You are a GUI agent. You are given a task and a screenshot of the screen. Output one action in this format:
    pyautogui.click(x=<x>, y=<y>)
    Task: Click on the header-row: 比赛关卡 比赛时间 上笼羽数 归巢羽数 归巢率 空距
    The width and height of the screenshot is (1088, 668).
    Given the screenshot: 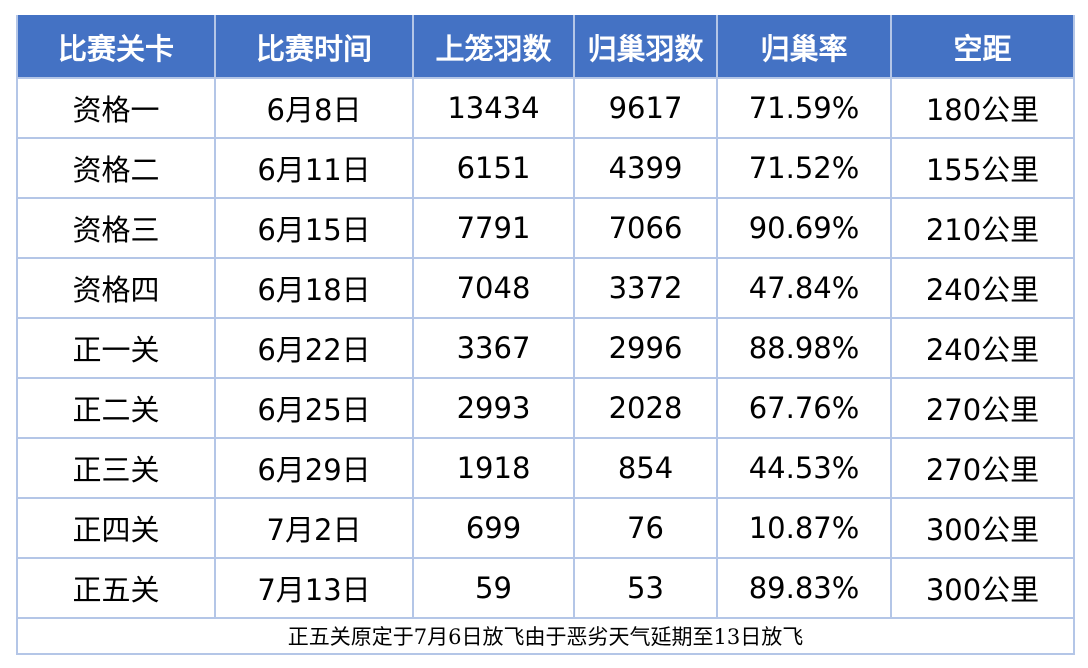 What is the action you would take?
    pyautogui.click(x=545, y=47)
    